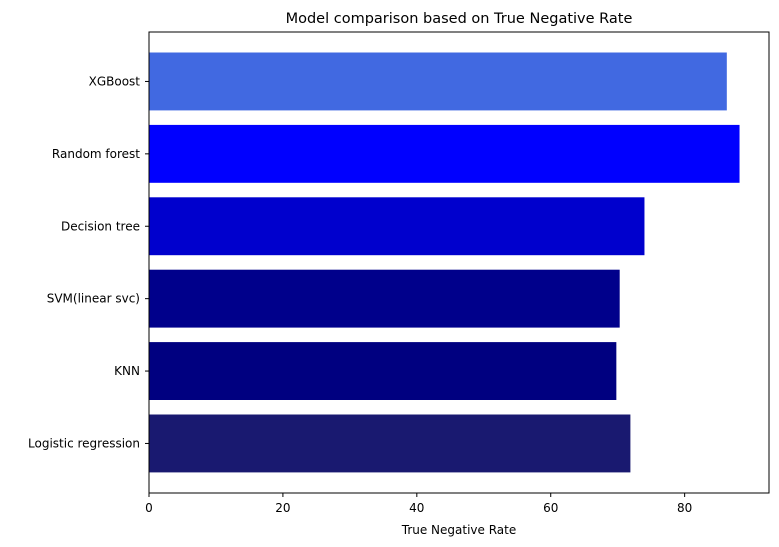 This screenshot has height=547, width=779. I want to click on x-tick-label-60: 60, so click(550, 508).